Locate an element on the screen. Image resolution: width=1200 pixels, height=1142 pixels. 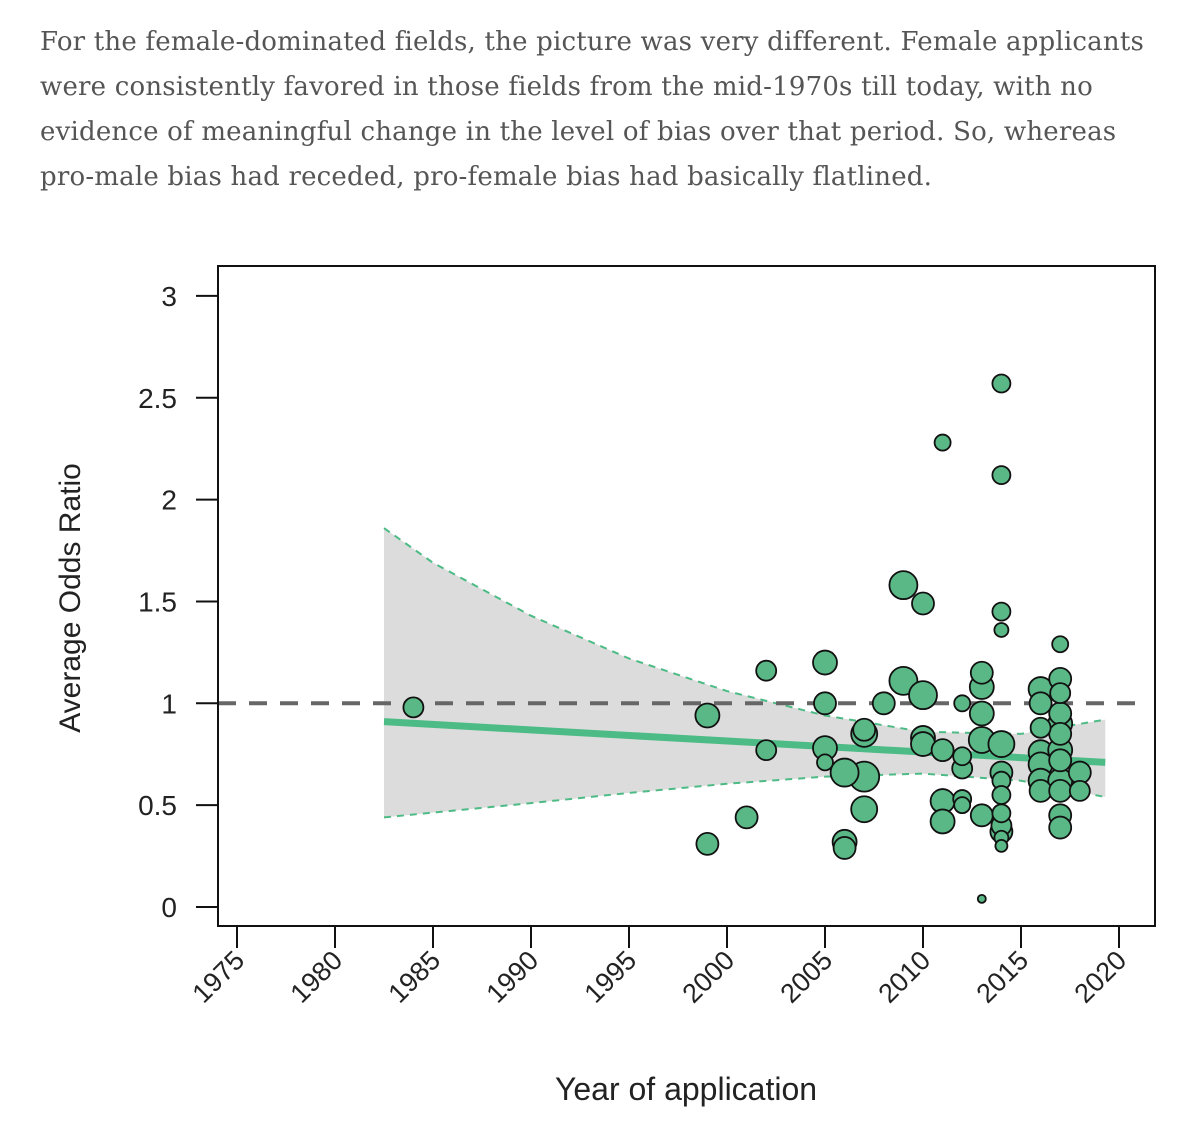
trend-line is located at coordinates (744, 742).